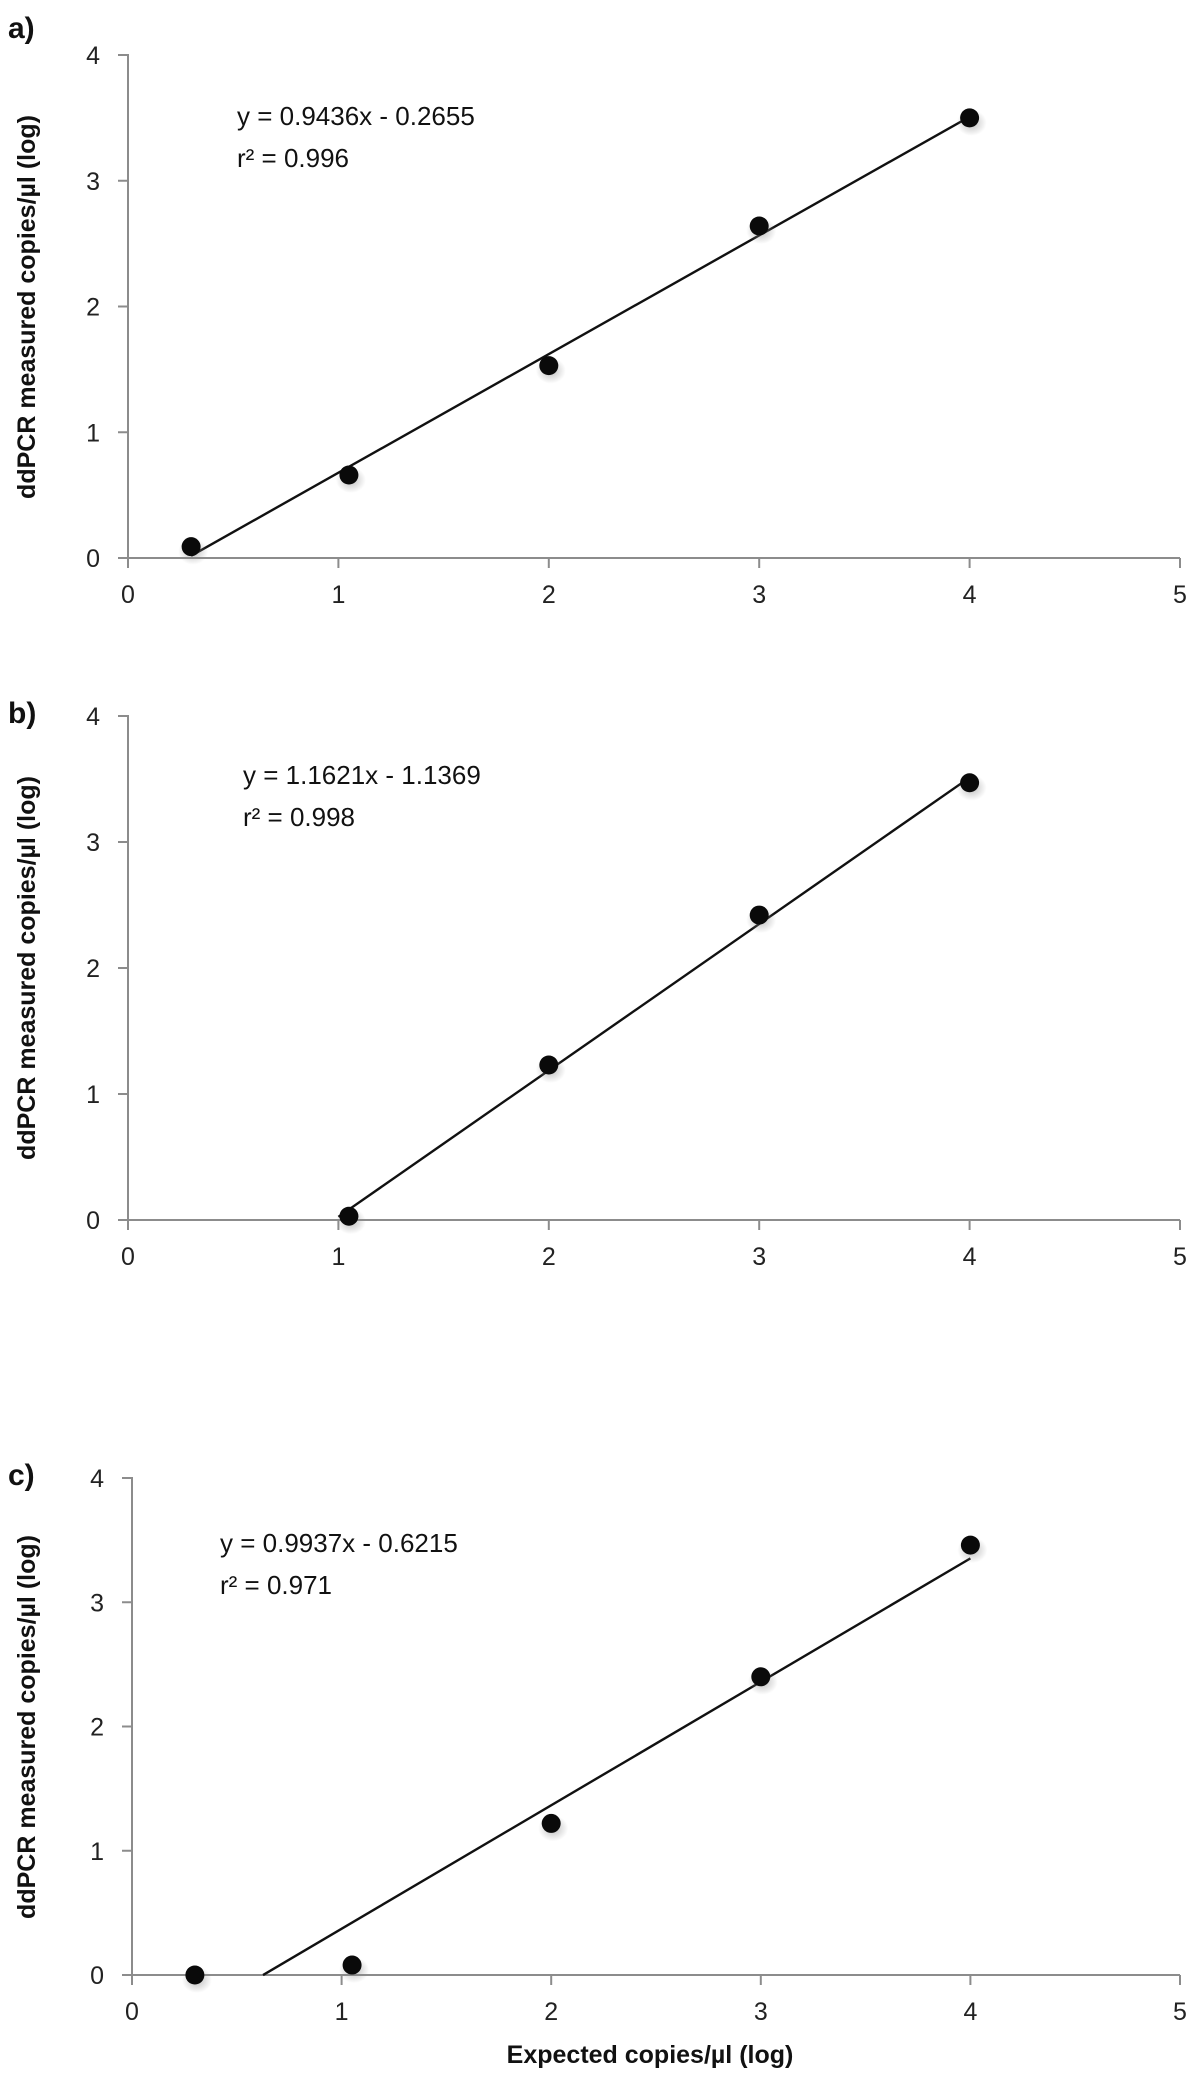 Image resolution: width=1200 pixels, height=2095 pixels. I want to click on trendline-equation: y = 0.9436x - 0.2655, so click(356, 116).